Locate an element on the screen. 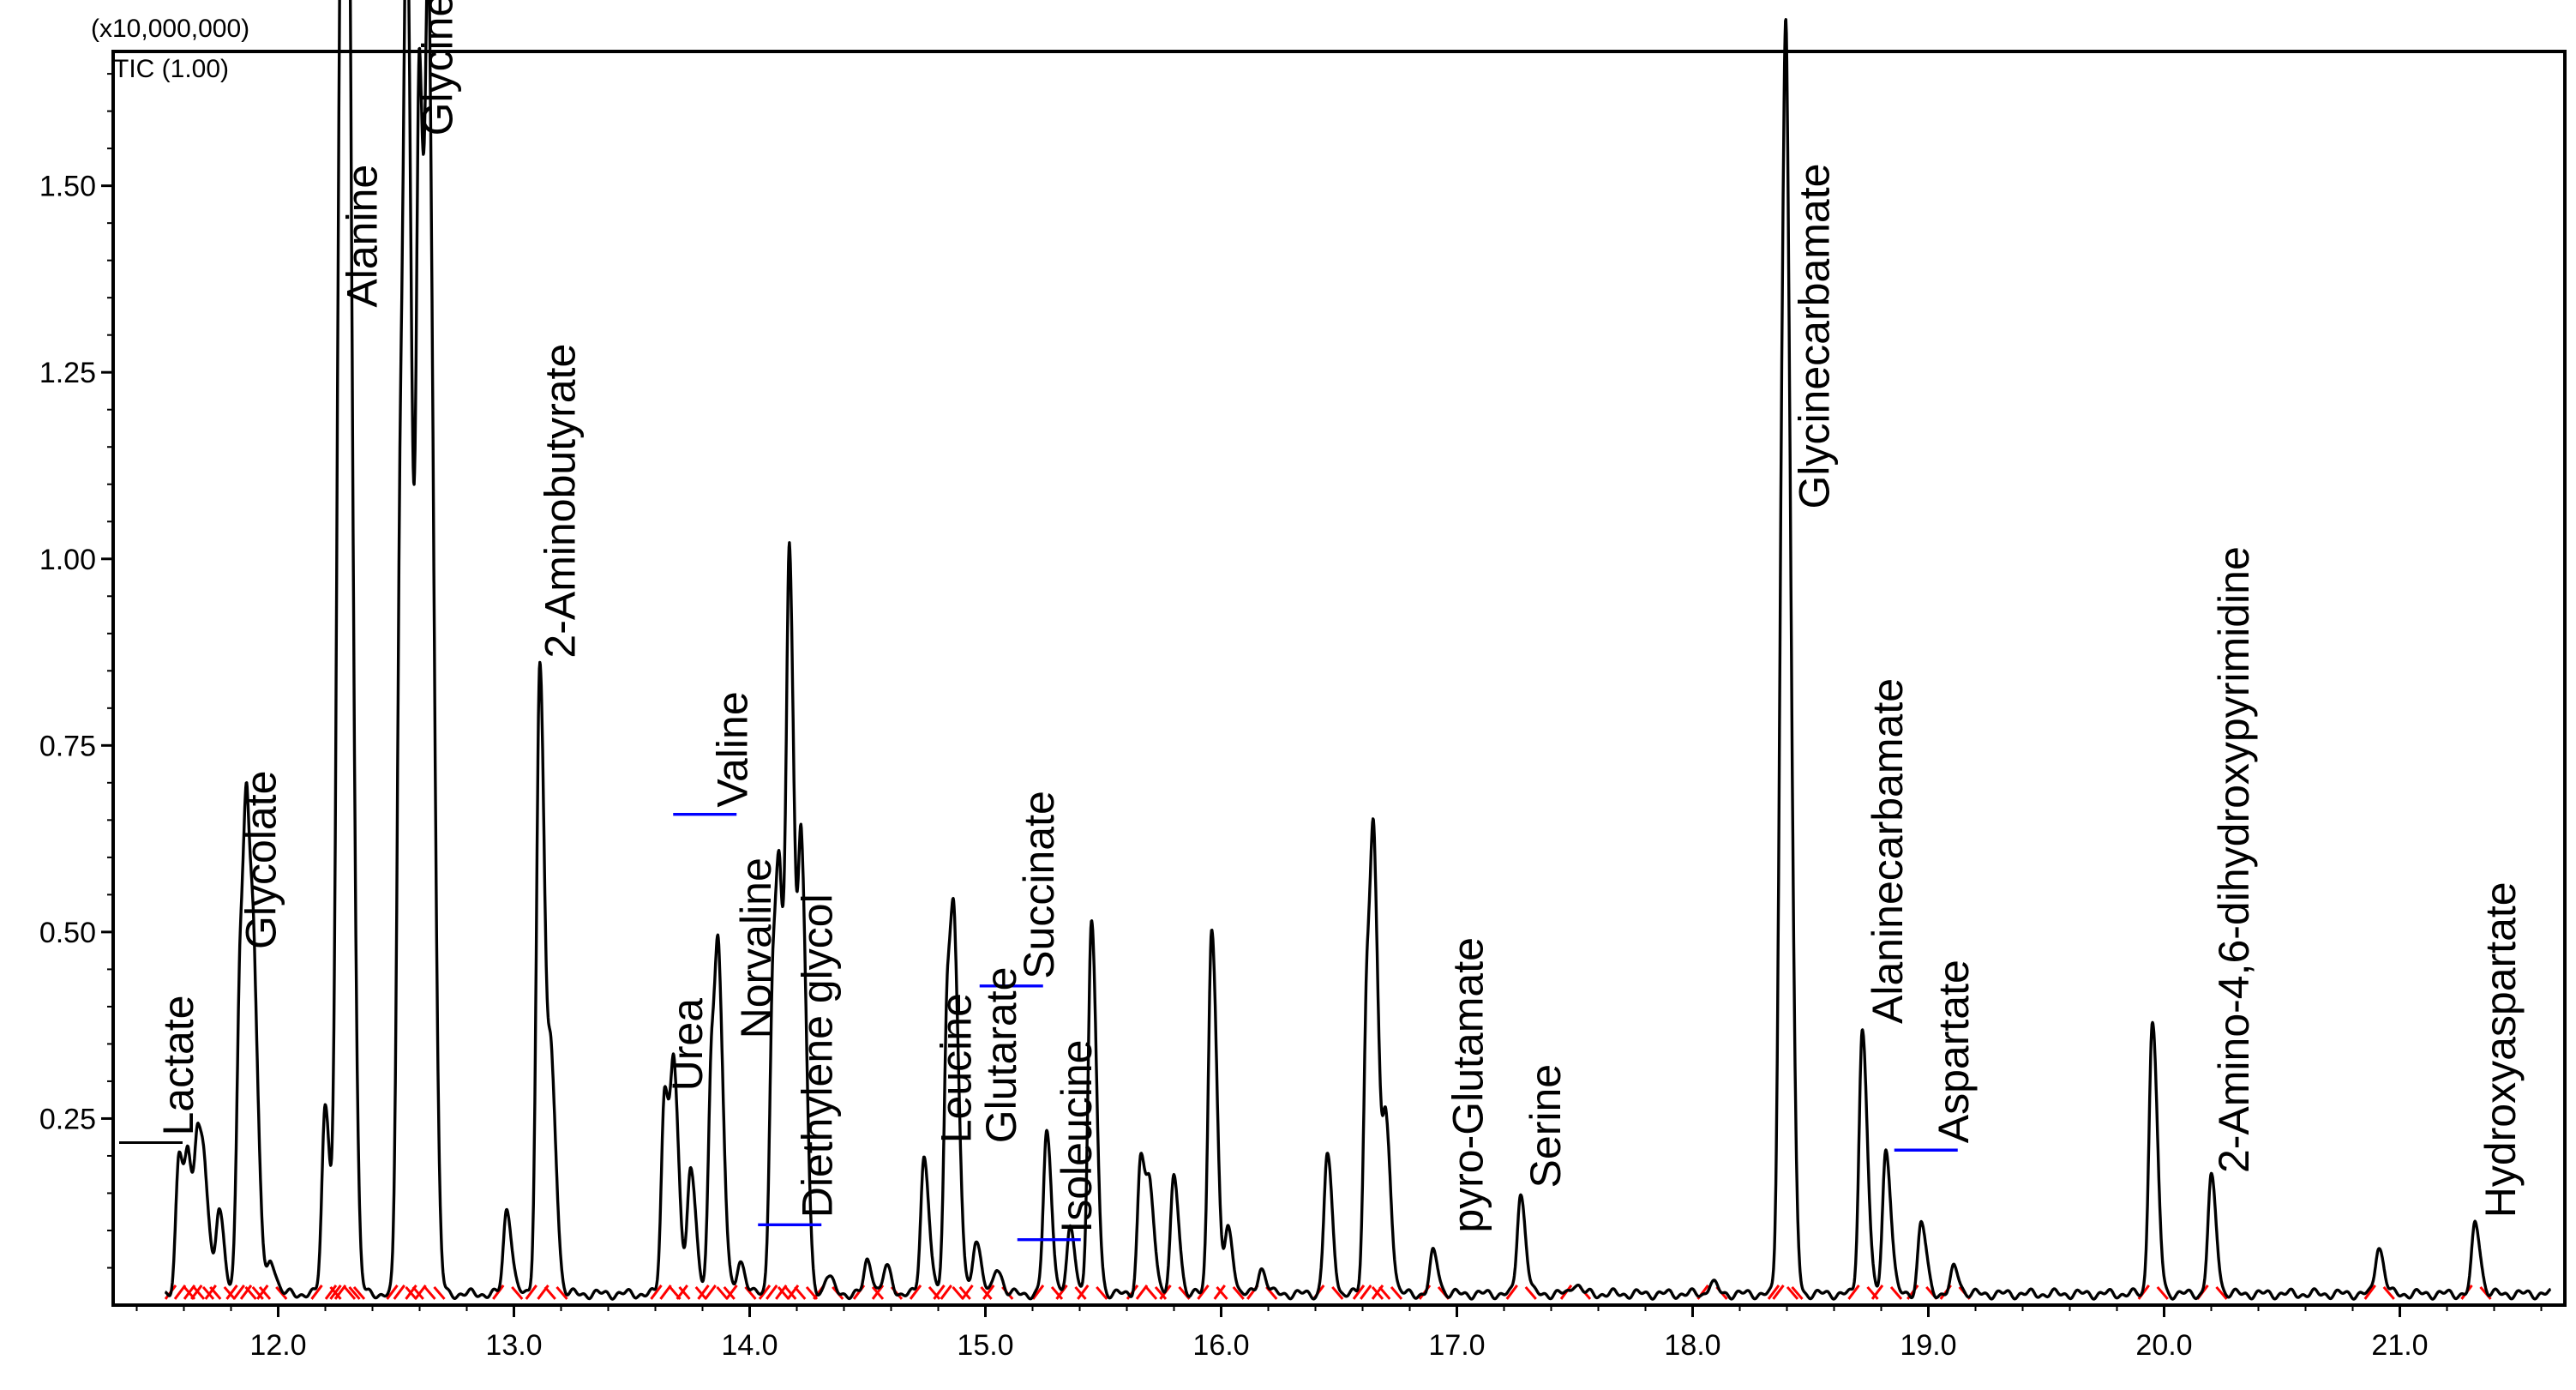  peak-label-1: Glycolate is located at coordinates (261, 860).